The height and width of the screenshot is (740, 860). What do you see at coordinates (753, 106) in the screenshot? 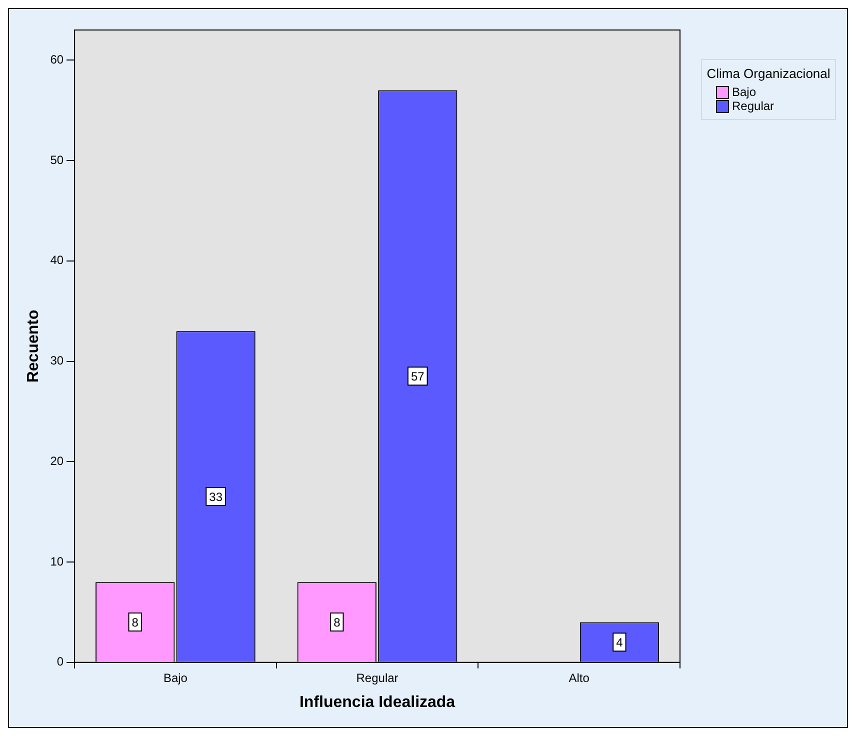
I see `legend-label: Regular` at bounding box center [753, 106].